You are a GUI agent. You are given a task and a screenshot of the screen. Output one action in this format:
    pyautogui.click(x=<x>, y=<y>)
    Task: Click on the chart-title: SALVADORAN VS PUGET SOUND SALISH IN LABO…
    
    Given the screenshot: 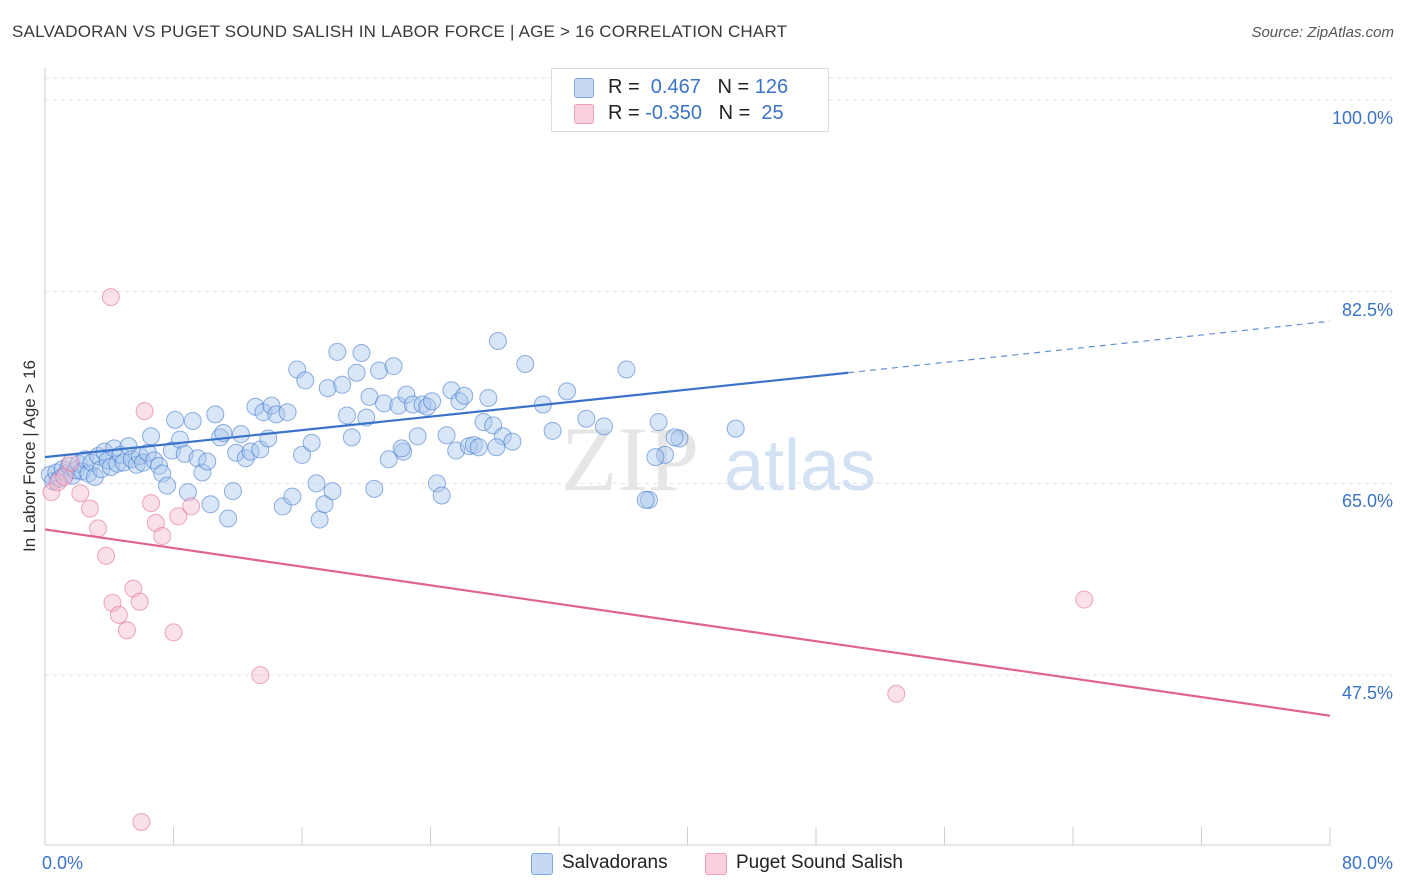 What is the action you would take?
    pyautogui.click(x=400, y=31)
    